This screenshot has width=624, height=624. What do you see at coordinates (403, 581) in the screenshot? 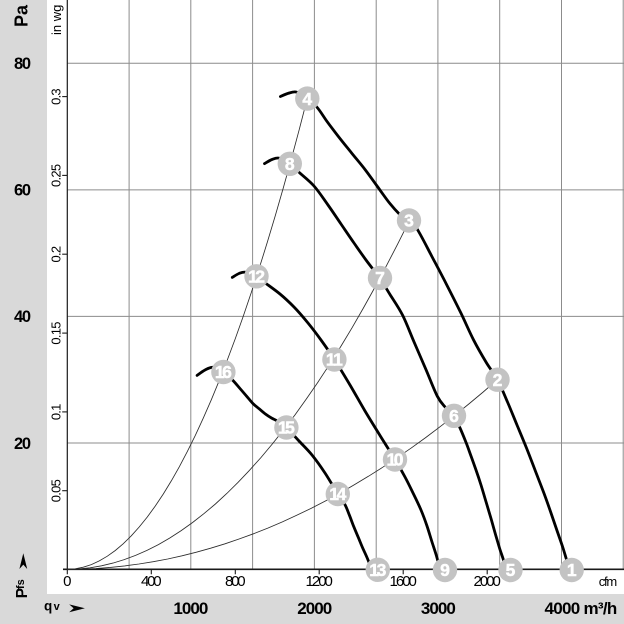
I see `svg-text: 1600` at bounding box center [403, 581].